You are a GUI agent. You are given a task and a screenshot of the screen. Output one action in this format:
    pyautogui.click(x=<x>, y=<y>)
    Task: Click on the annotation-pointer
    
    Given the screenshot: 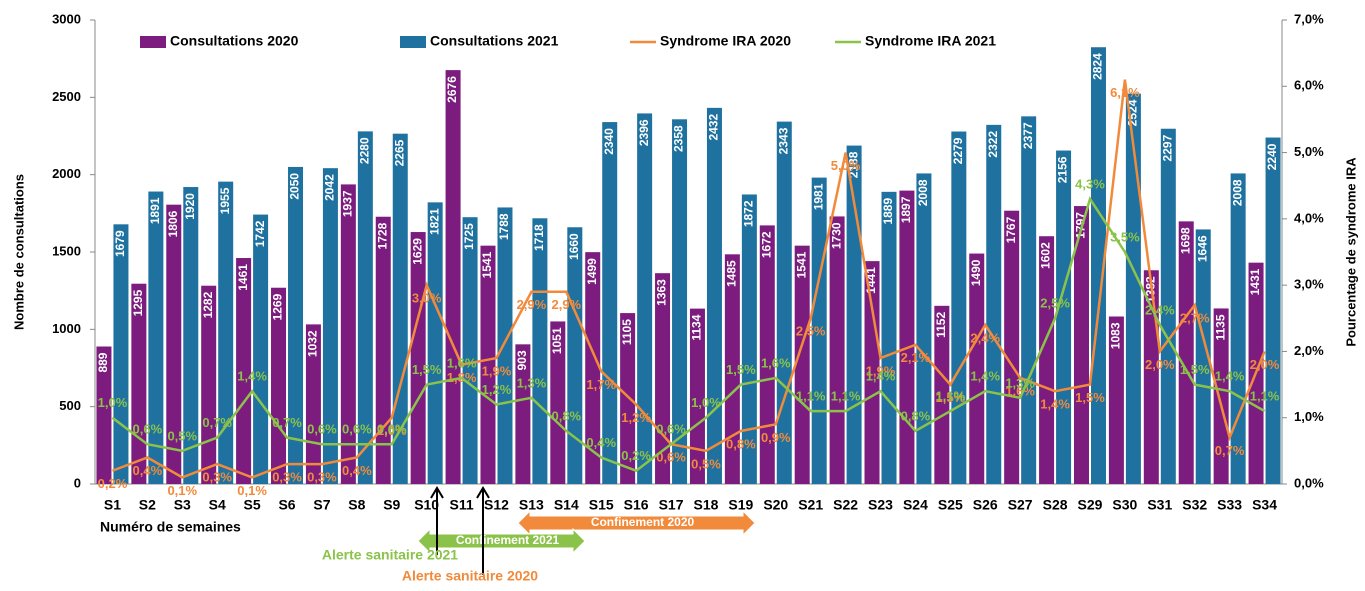 What is the action you would take?
    pyautogui.click(x=437, y=520)
    